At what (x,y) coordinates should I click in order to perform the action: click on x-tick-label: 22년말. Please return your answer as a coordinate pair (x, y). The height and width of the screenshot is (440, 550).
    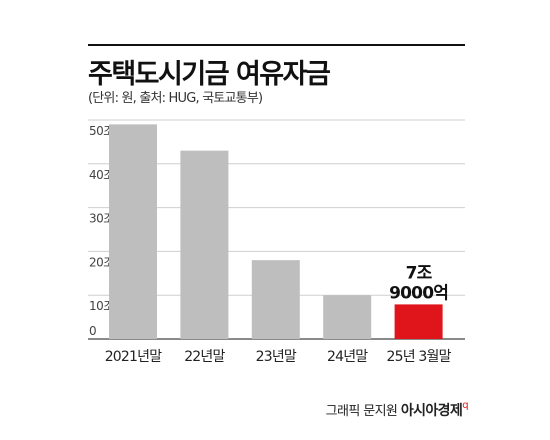
    Looking at the image, I should click on (204, 357).